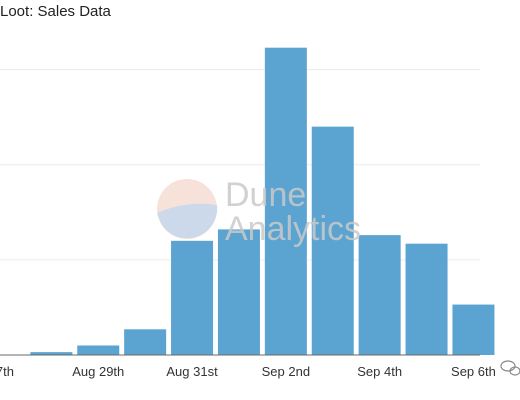 This screenshot has width=520, height=400. What do you see at coordinates (7, 371) in the screenshot?
I see `x-tick-label: 7th` at bounding box center [7, 371].